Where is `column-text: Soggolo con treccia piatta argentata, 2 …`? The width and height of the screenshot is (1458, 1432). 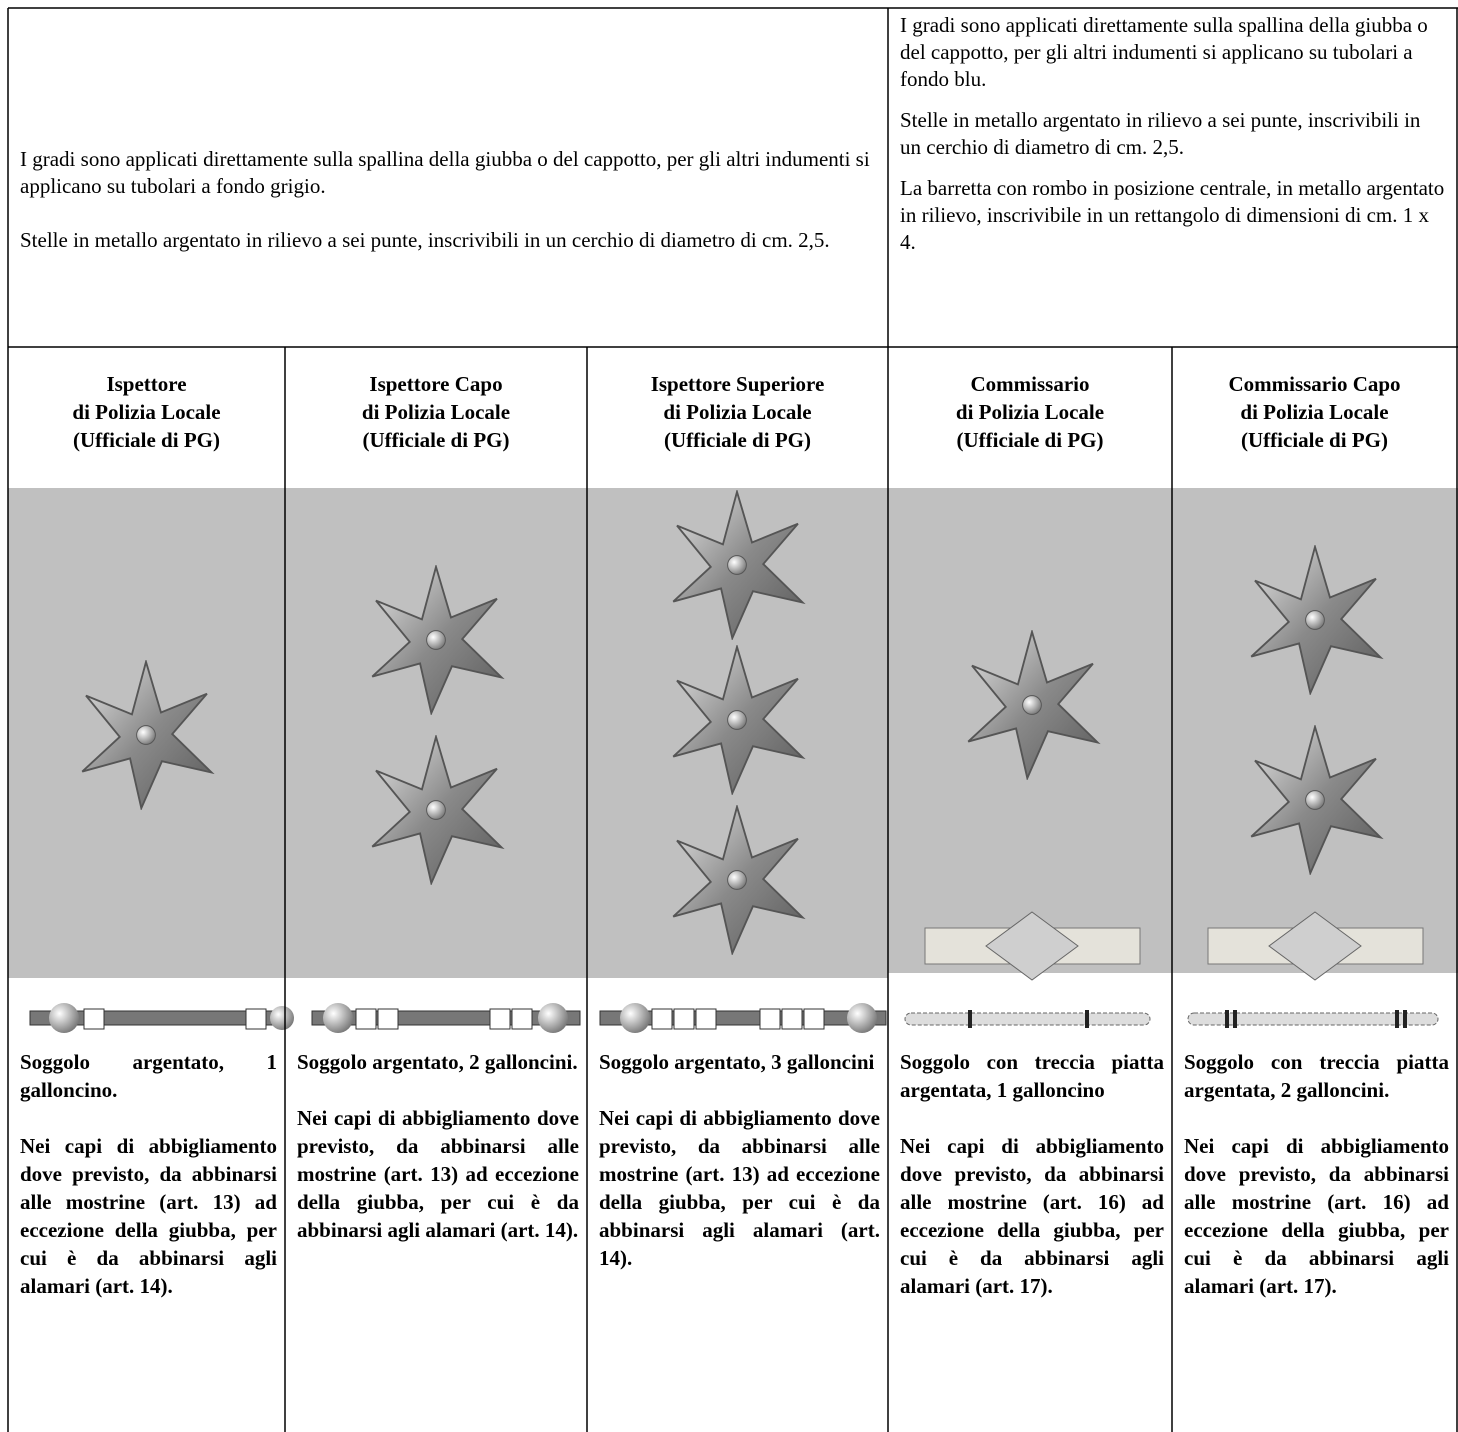 column-text: Soggolo con treccia piatta argentata, 2 … is located at coordinates (1314, 1174).